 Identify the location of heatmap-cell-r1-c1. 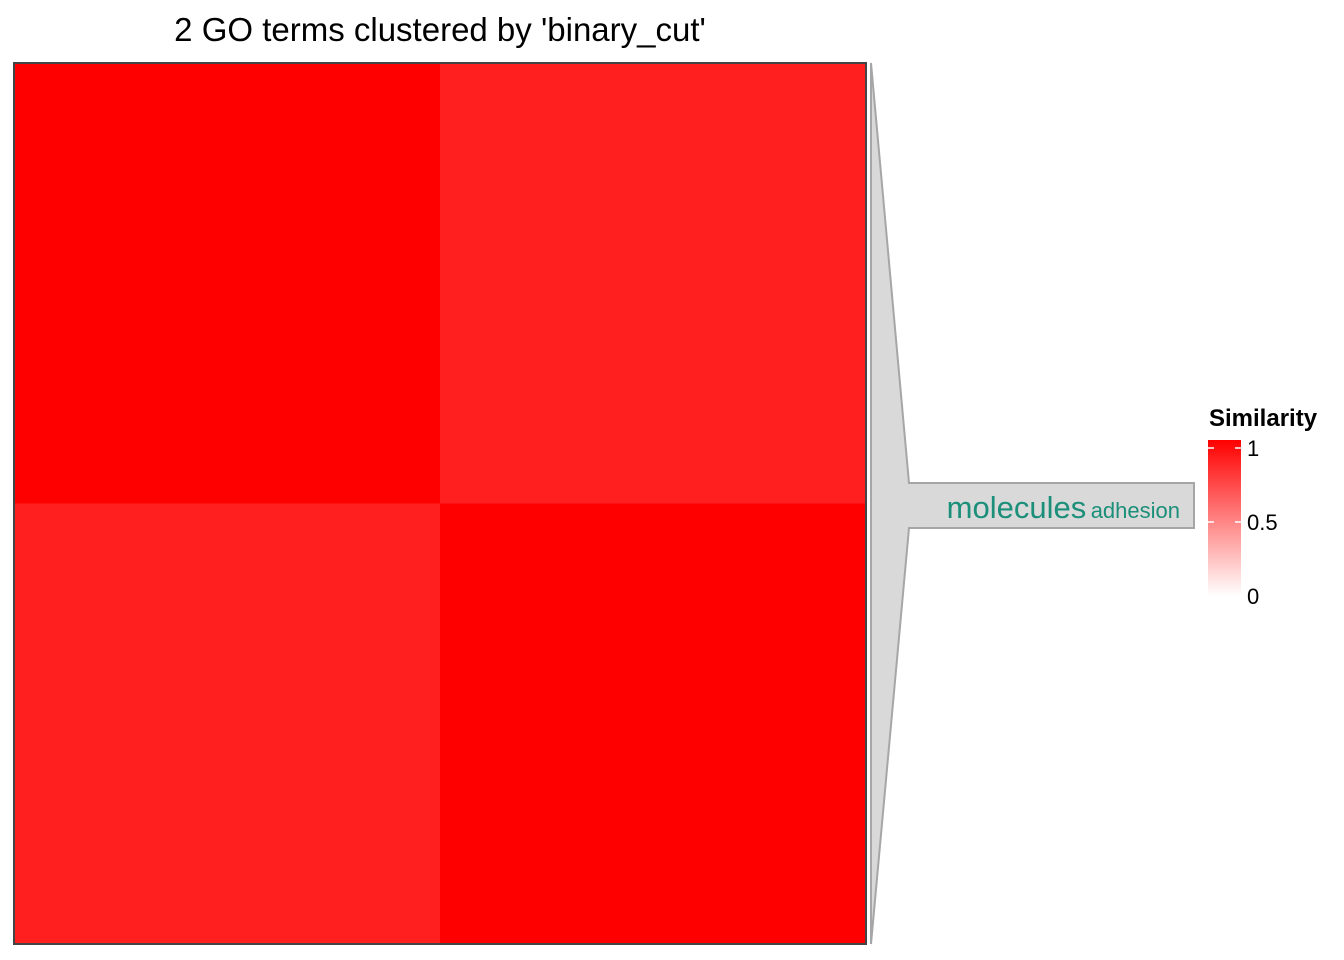
(653, 724).